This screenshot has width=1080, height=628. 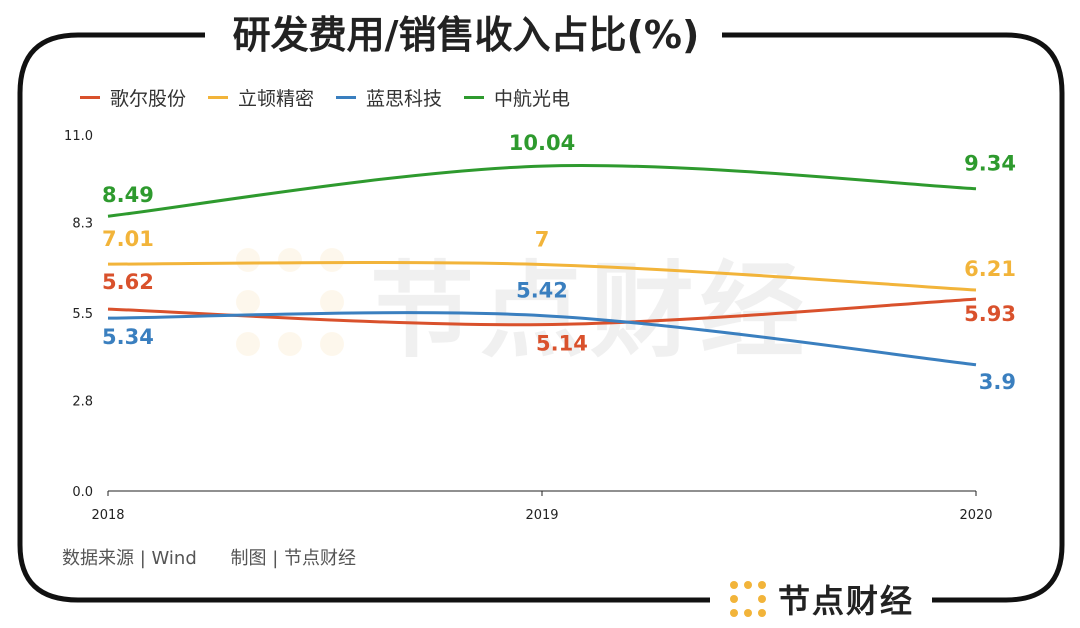 I want to click on data-label: 5.42, so click(x=542, y=291).